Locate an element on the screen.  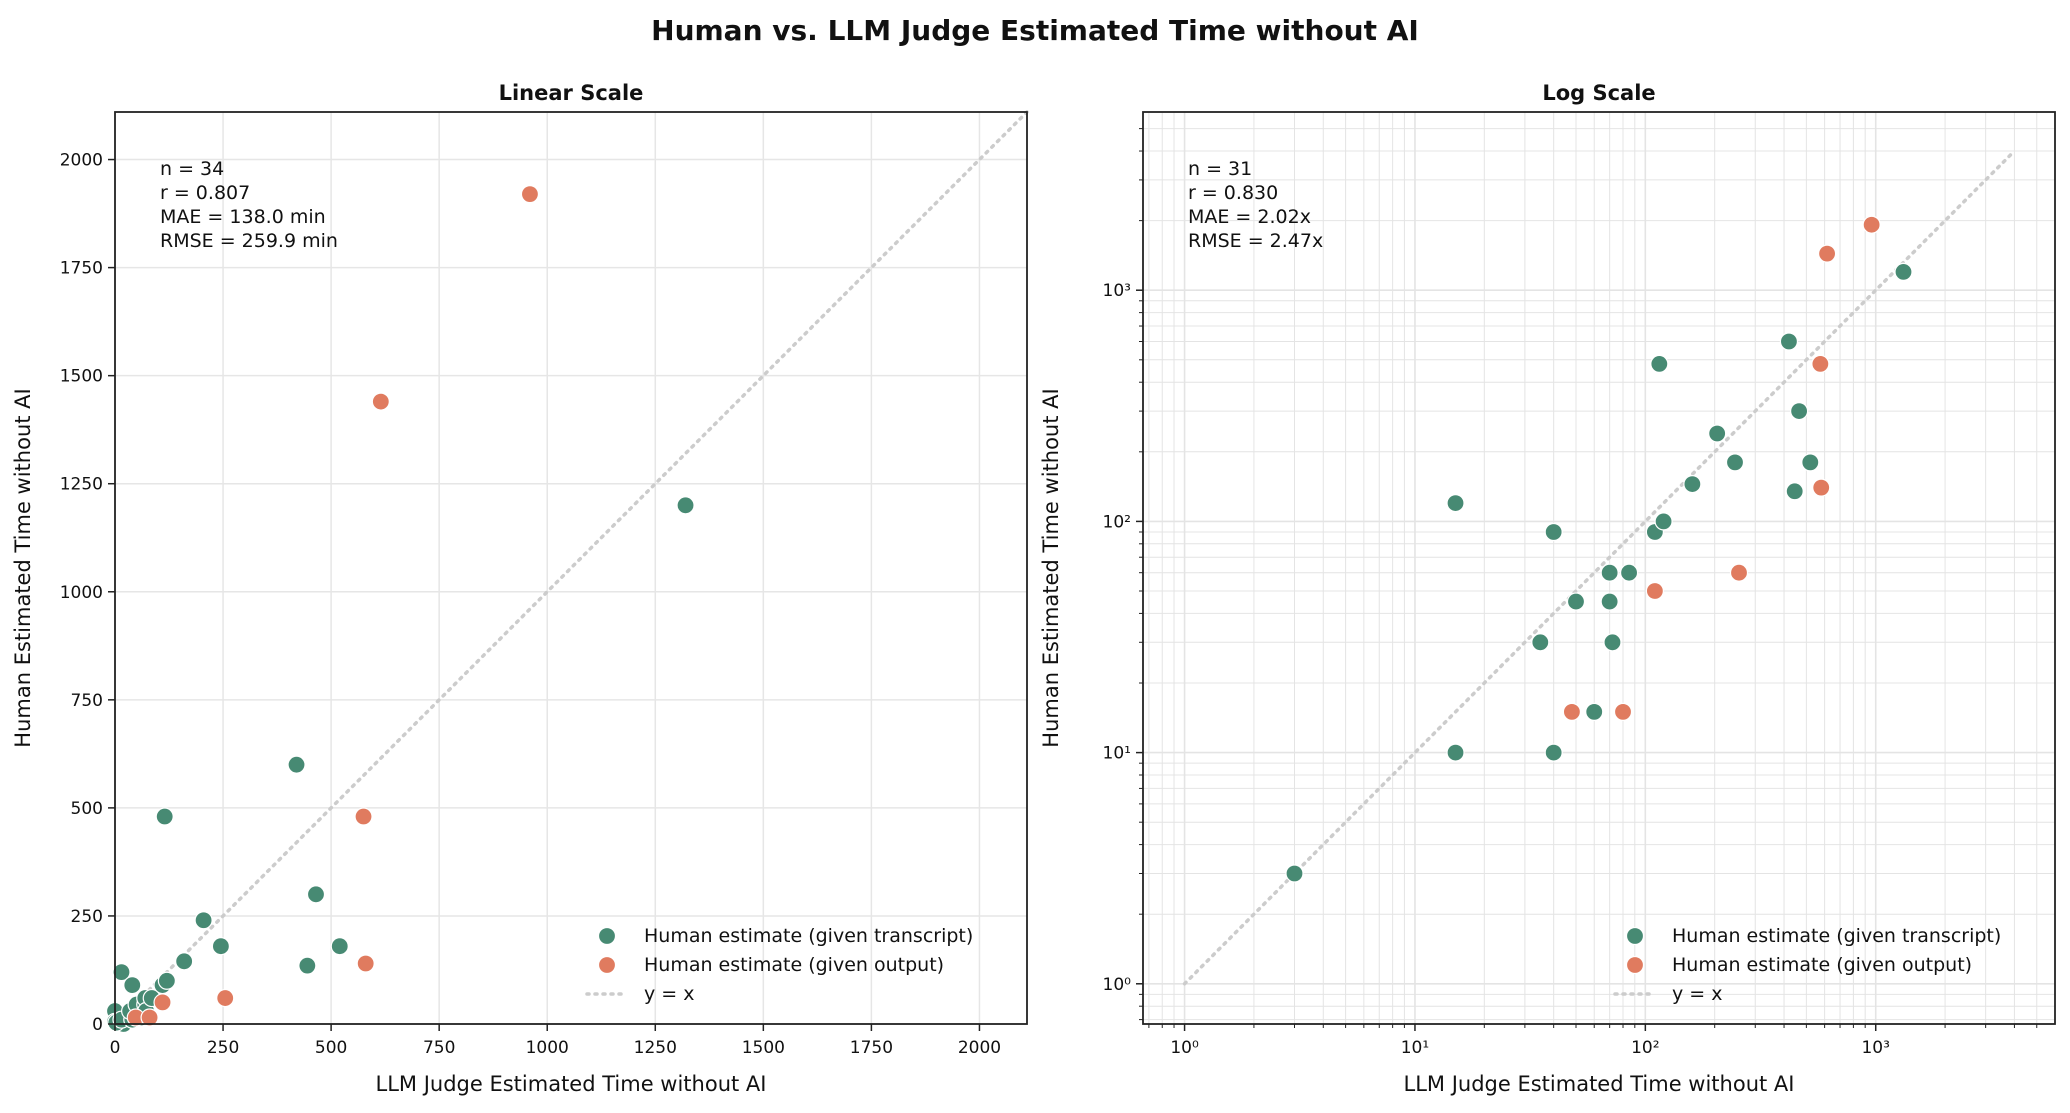
stats-annotation: n = 31 is located at coordinates (1220, 169).